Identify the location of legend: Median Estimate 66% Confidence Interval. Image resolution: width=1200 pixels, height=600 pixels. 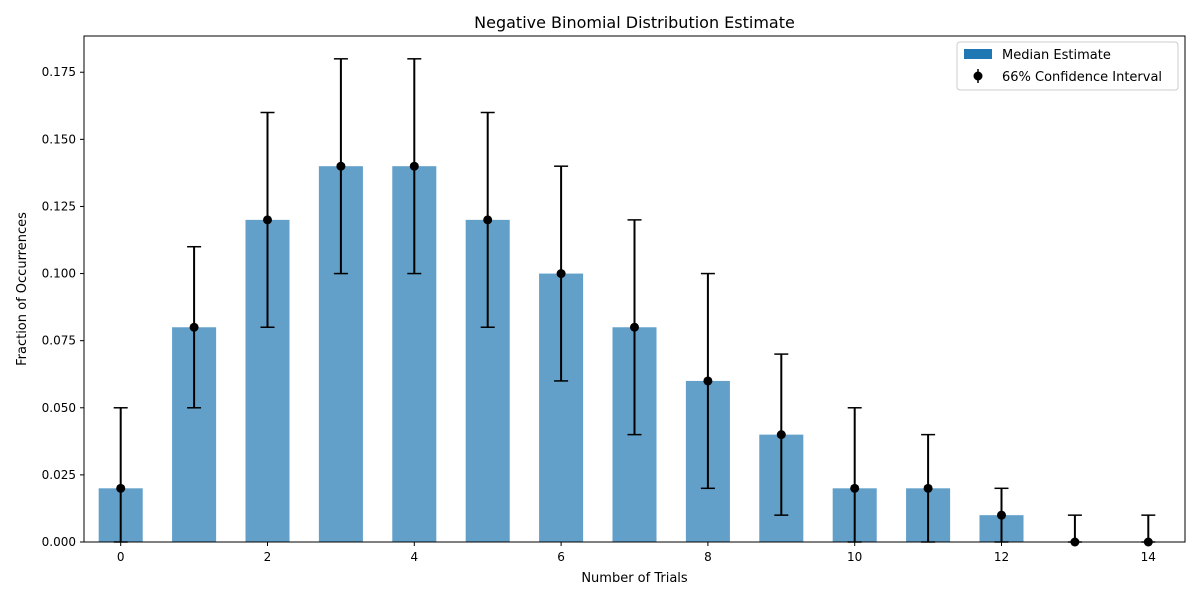
(1067, 66).